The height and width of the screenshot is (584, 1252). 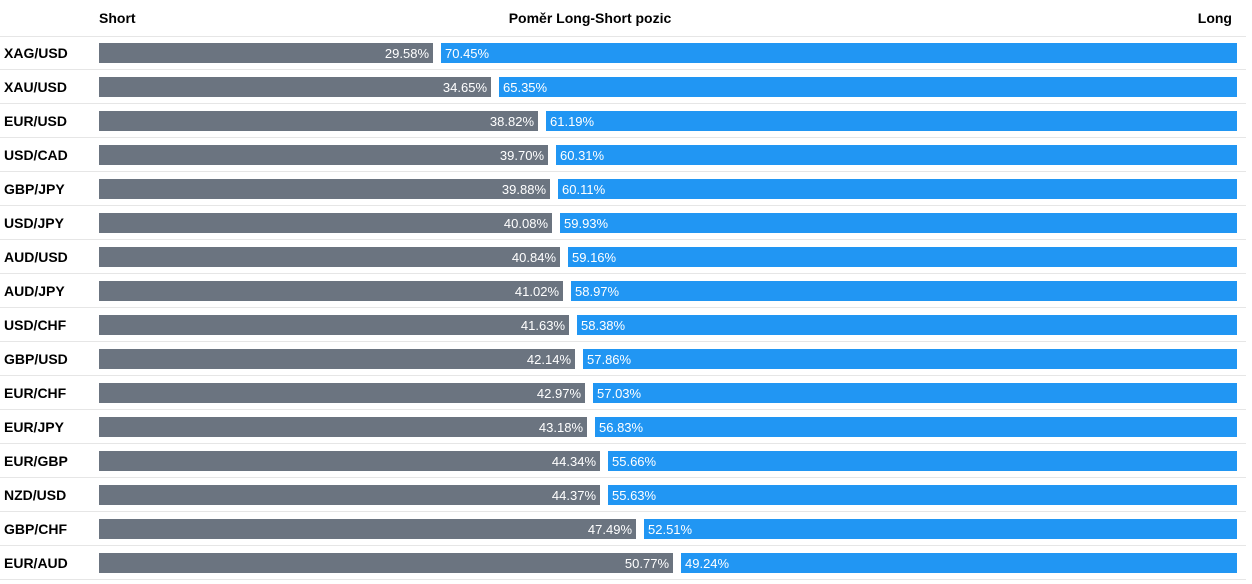 I want to click on long-bar: 56.83%, so click(x=916, y=427).